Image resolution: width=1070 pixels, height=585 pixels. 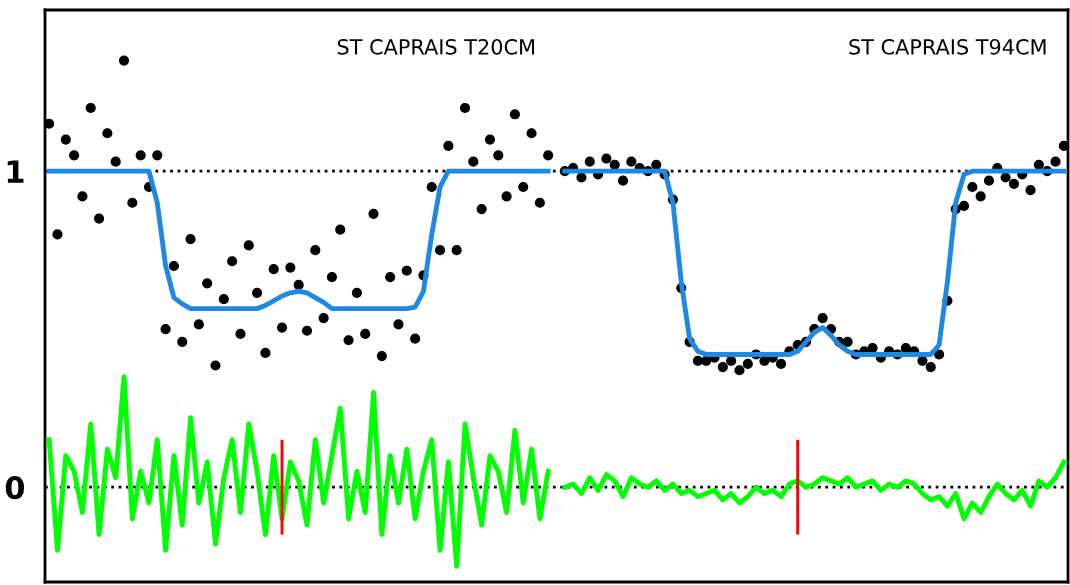 I want to click on y-tick-label: 0, so click(x=15, y=488).